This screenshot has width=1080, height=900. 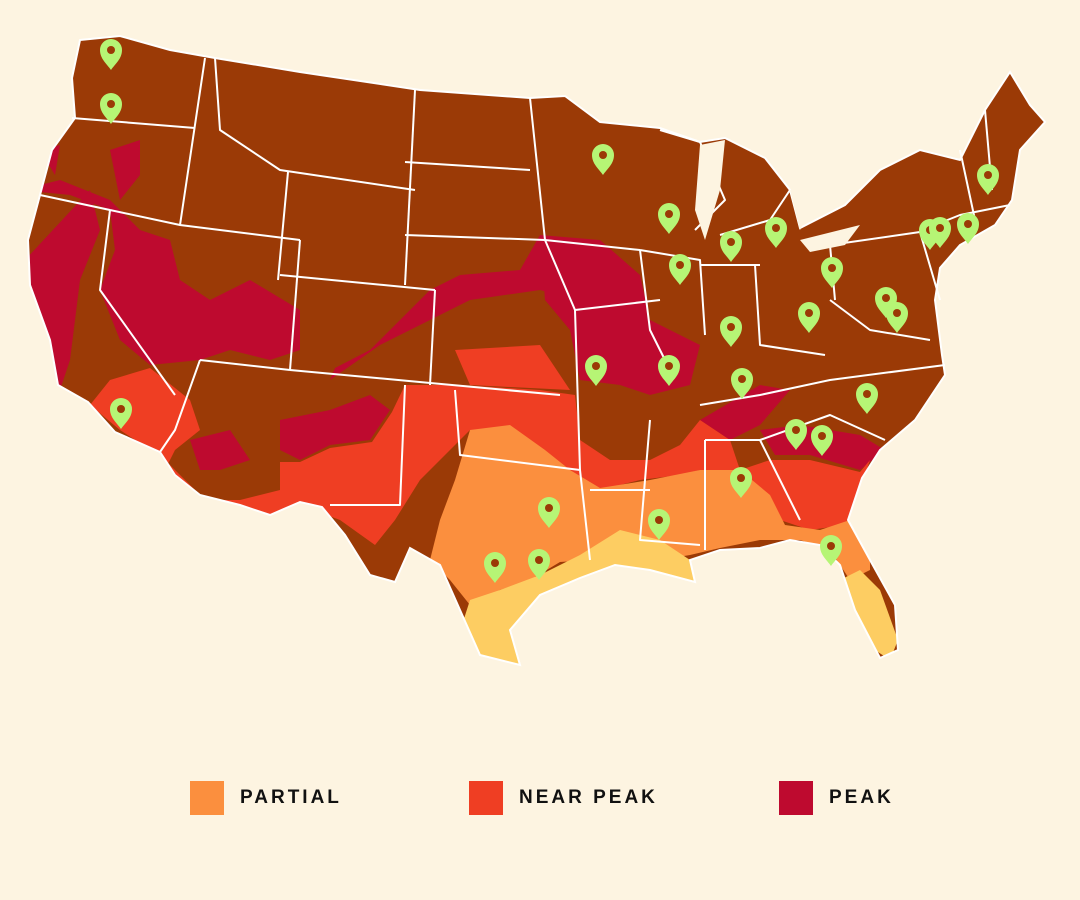 I want to click on map-legend: PARTIAL NEAR PEAK PEAK, so click(x=540, y=800).